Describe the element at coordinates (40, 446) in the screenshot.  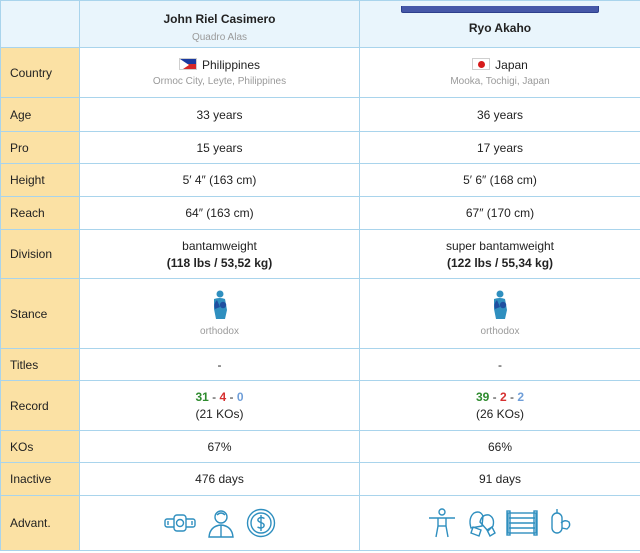
I see `kos-label: KOs` at that location.